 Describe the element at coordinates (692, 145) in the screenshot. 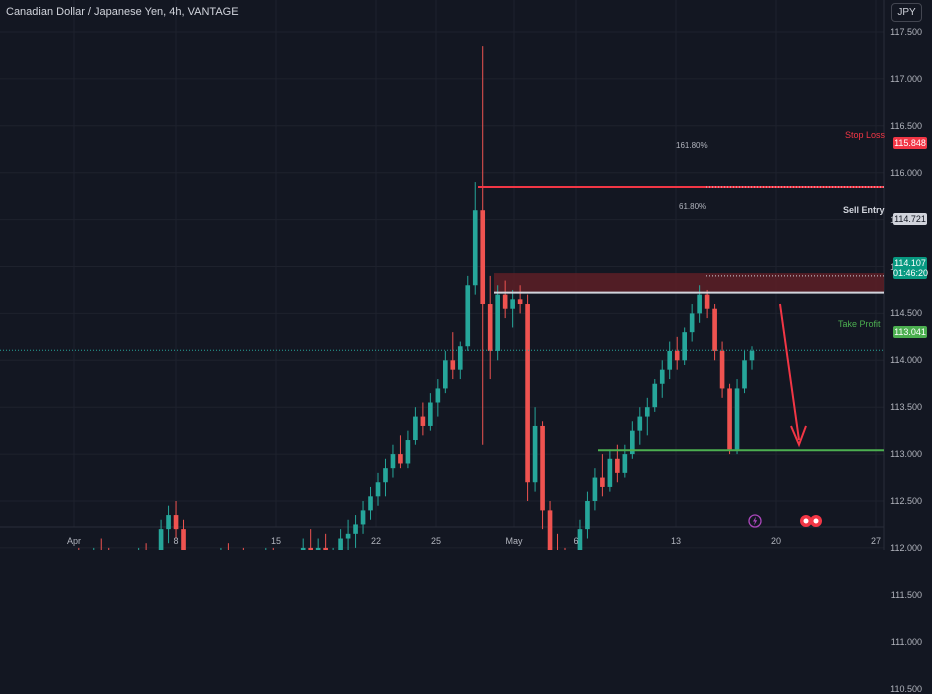

I see `stop-loss-fib-label: 161.80%` at that location.